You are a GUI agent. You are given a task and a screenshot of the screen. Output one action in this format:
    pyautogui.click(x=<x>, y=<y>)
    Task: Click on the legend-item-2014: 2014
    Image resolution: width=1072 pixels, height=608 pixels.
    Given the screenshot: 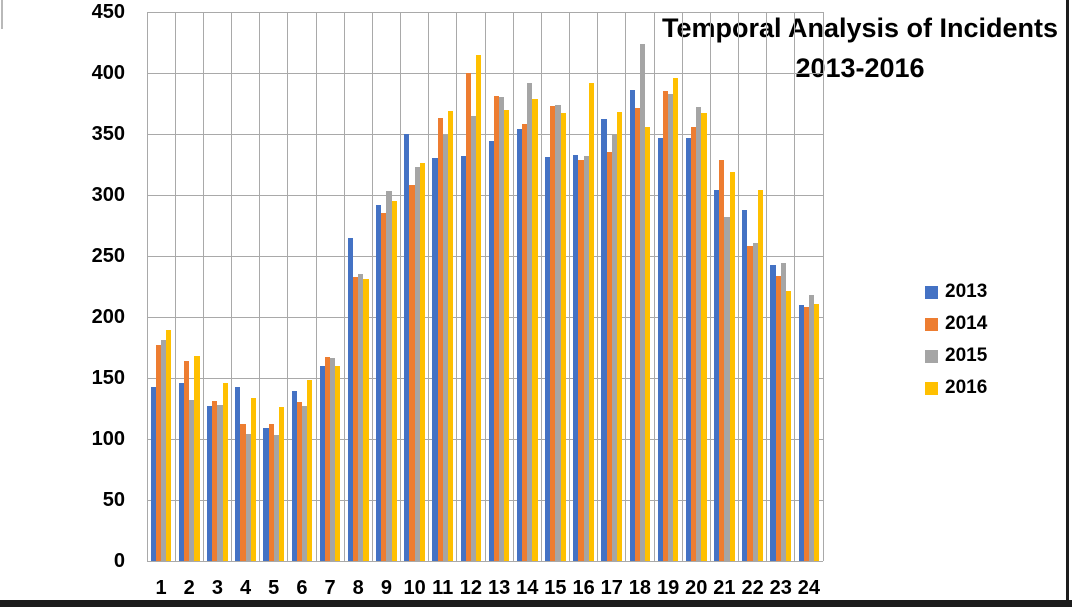 What is the action you would take?
    pyautogui.click(x=956, y=324)
    